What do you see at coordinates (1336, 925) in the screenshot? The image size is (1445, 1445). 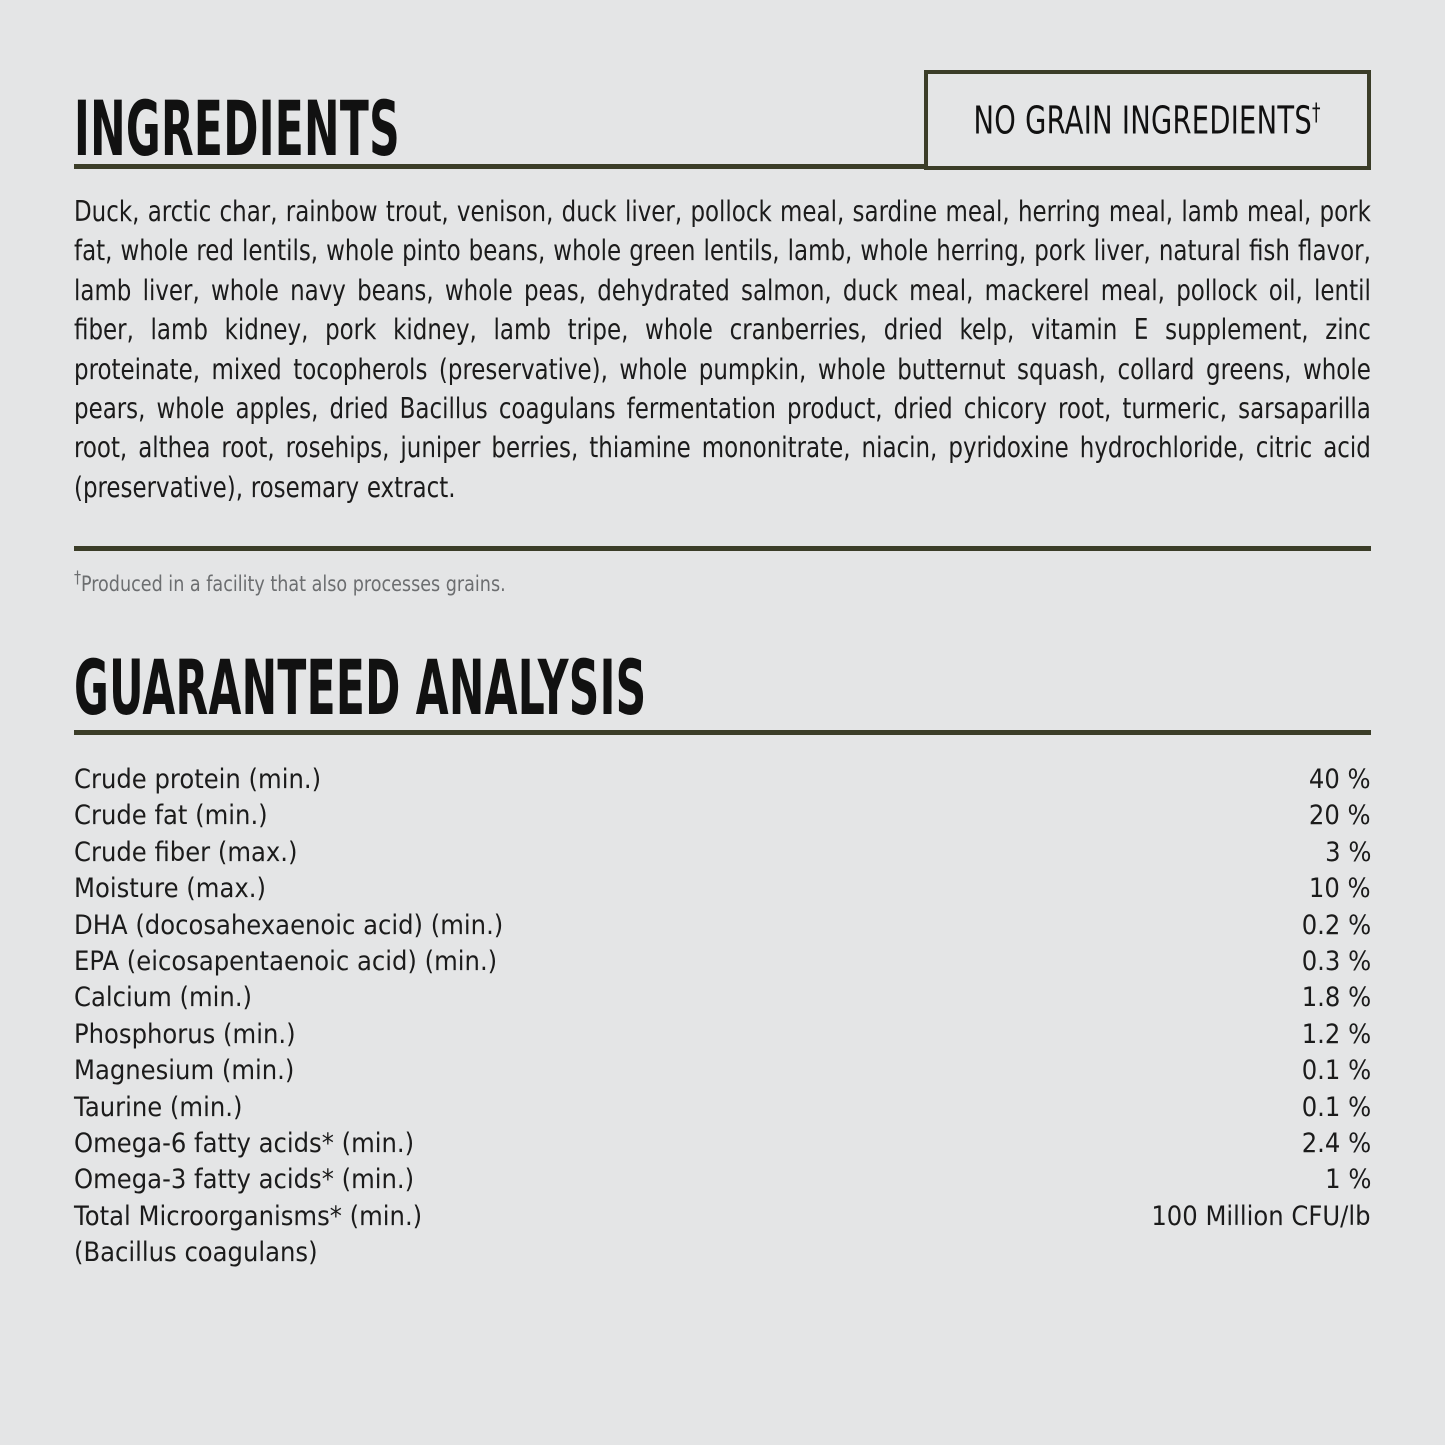 I see `analysis-row-value-text: 0.2 %` at bounding box center [1336, 925].